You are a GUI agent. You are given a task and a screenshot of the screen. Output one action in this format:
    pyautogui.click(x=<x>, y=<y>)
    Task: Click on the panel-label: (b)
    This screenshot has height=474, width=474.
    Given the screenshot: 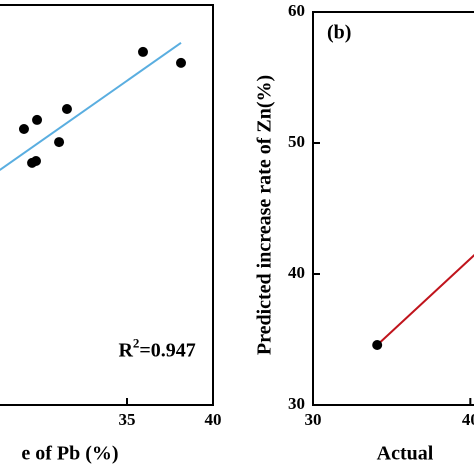 What is the action you would take?
    pyautogui.click(x=339, y=33)
    